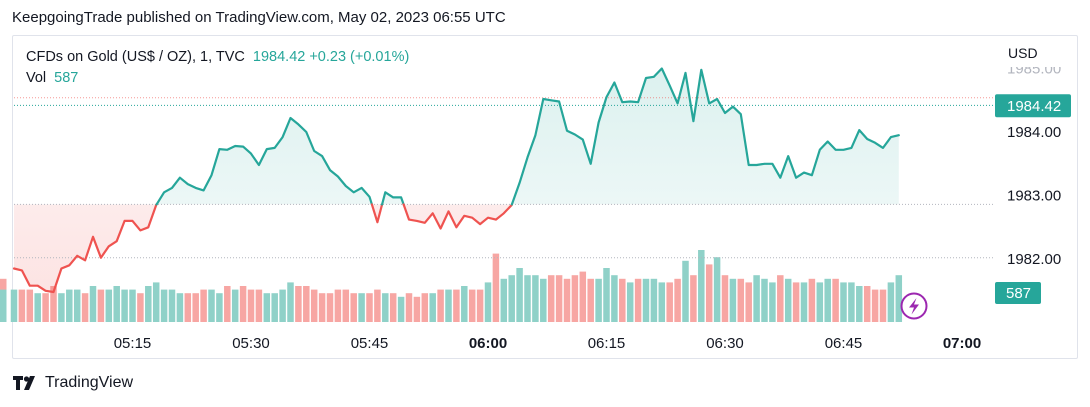 Image resolution: width=1090 pixels, height=407 pixels. What do you see at coordinates (914, 306) in the screenshot?
I see `lightning-bolt-icon` at bounding box center [914, 306].